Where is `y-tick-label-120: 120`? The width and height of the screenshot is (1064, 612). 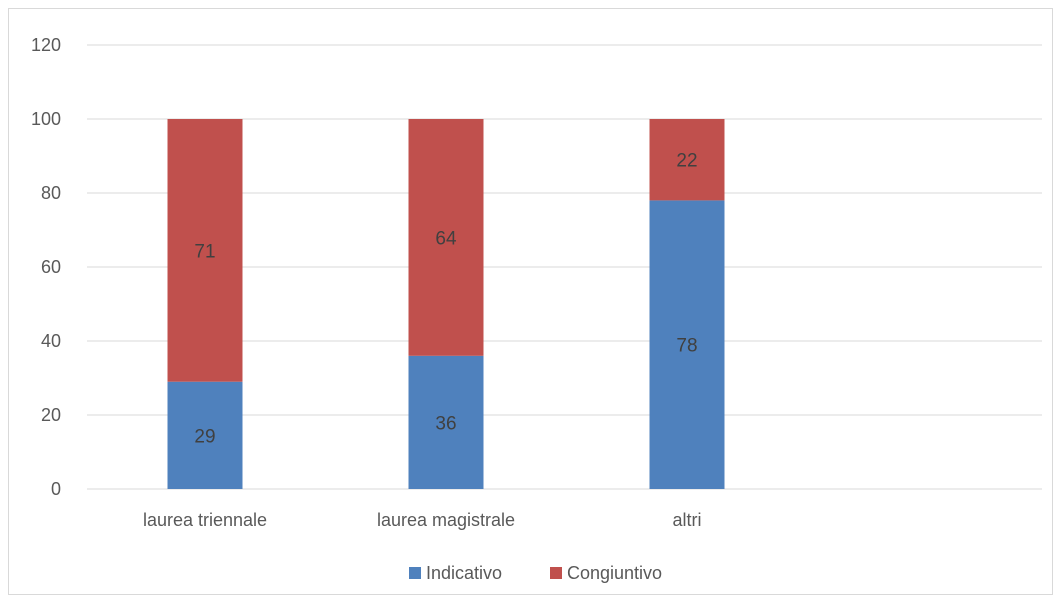
y-tick-label-120: 120 is located at coordinates (46, 45).